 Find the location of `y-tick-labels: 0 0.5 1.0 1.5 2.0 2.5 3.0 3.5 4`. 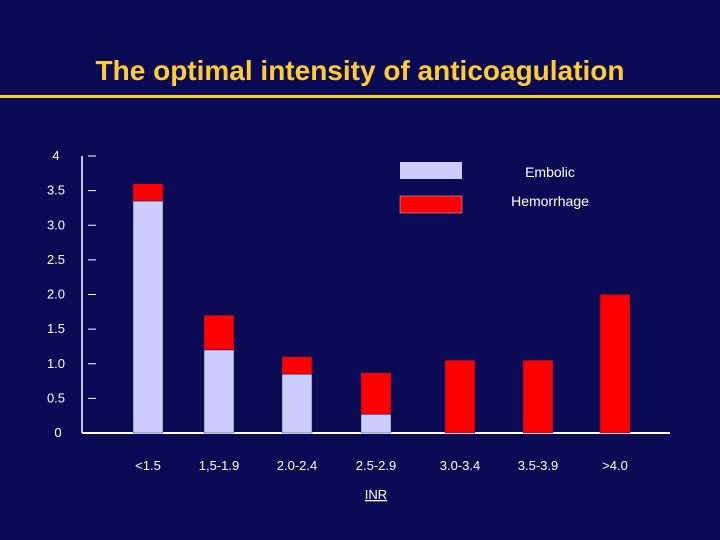

y-tick-labels: 0 0.5 1.0 1.5 2.0 2.5 3.0 3.5 4 is located at coordinates (56, 294).